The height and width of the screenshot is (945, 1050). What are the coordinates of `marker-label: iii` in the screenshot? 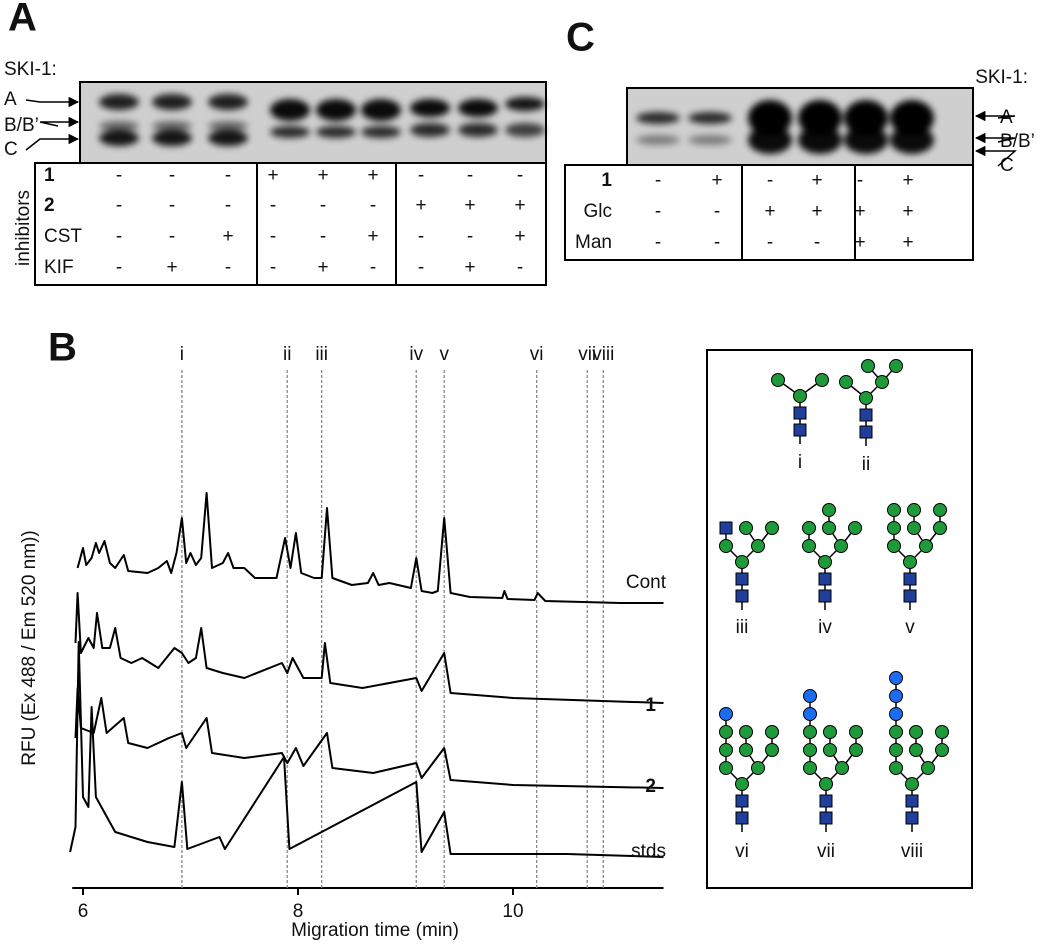 It's located at (321, 354).